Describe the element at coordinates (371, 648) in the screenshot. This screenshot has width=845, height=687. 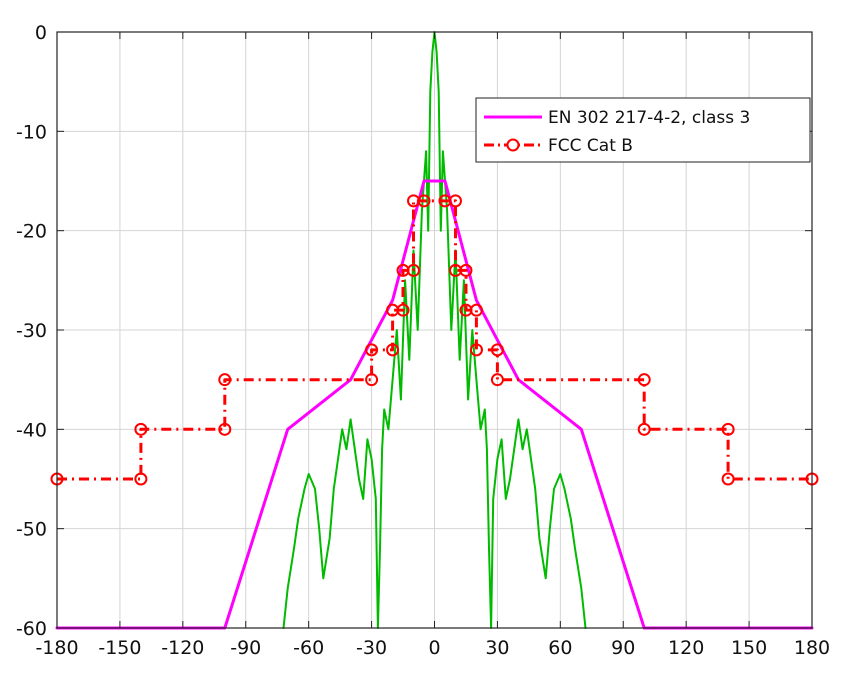
I see `x-tick-label: -30` at that location.